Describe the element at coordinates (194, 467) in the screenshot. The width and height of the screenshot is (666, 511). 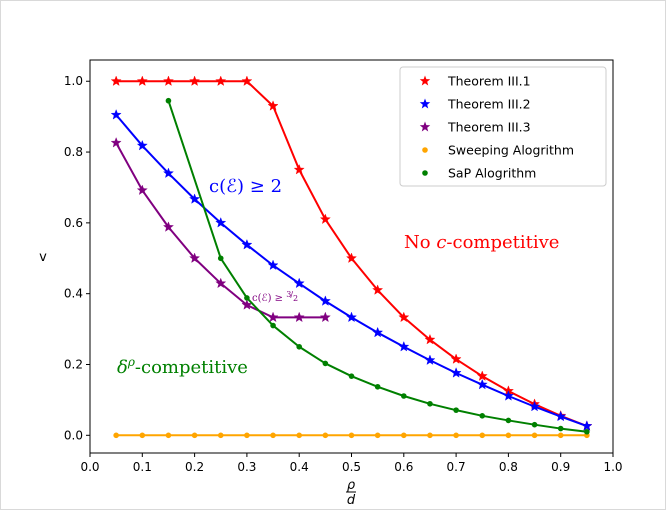
I see `x-tick-label: 0.2` at that location.